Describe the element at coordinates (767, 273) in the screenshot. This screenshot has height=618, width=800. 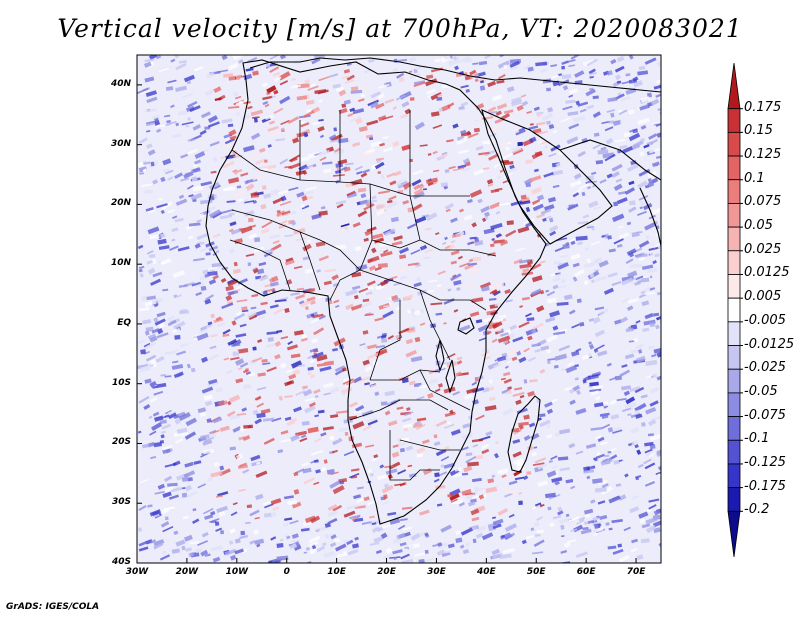
I see `colorbar-label: 0.0125` at that location.